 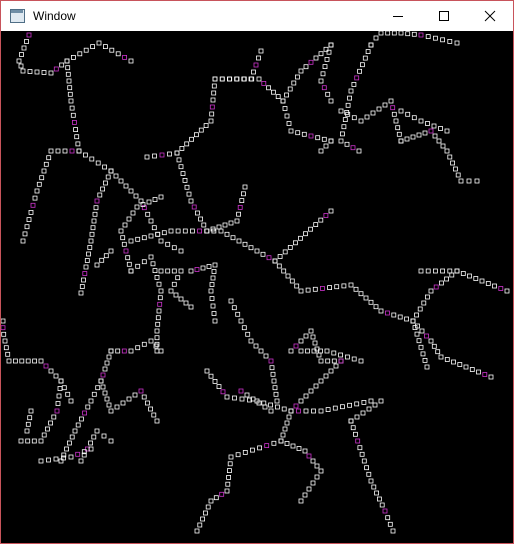 What do you see at coordinates (398, 16) in the screenshot?
I see `minimize-button` at bounding box center [398, 16].